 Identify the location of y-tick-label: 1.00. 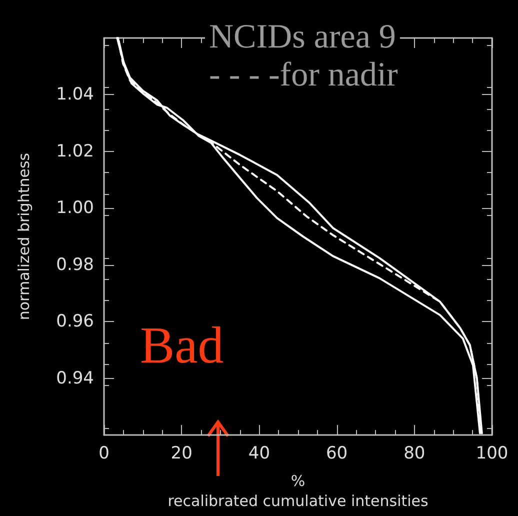
(75, 208).